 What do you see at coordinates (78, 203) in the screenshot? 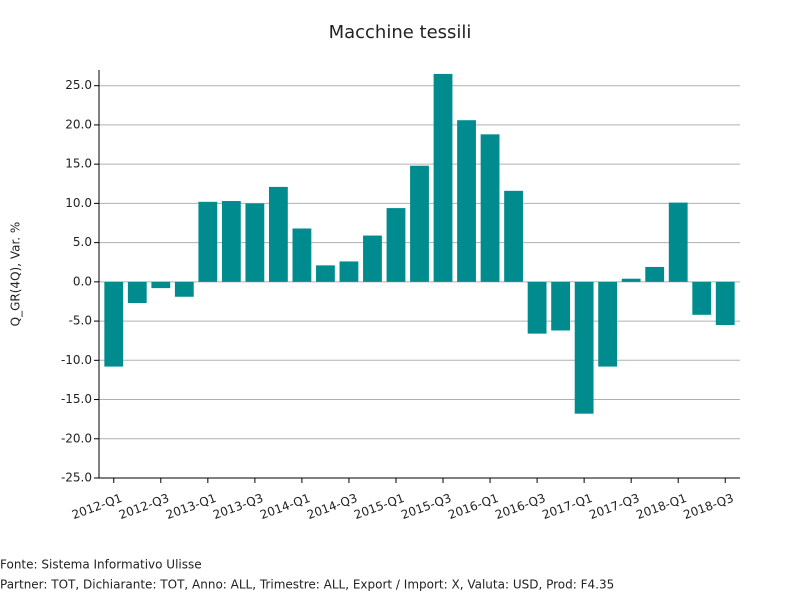
I see `y-tick-label: 10.0` at bounding box center [78, 203].